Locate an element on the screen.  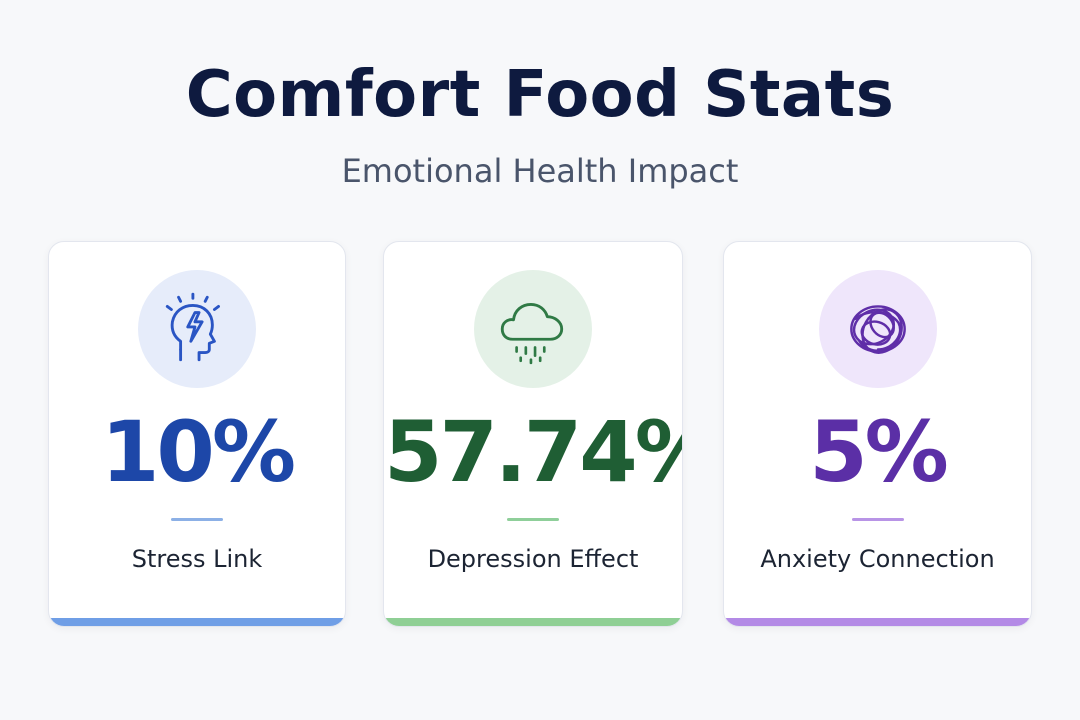
head-lightning-icon is located at coordinates (192, 327).